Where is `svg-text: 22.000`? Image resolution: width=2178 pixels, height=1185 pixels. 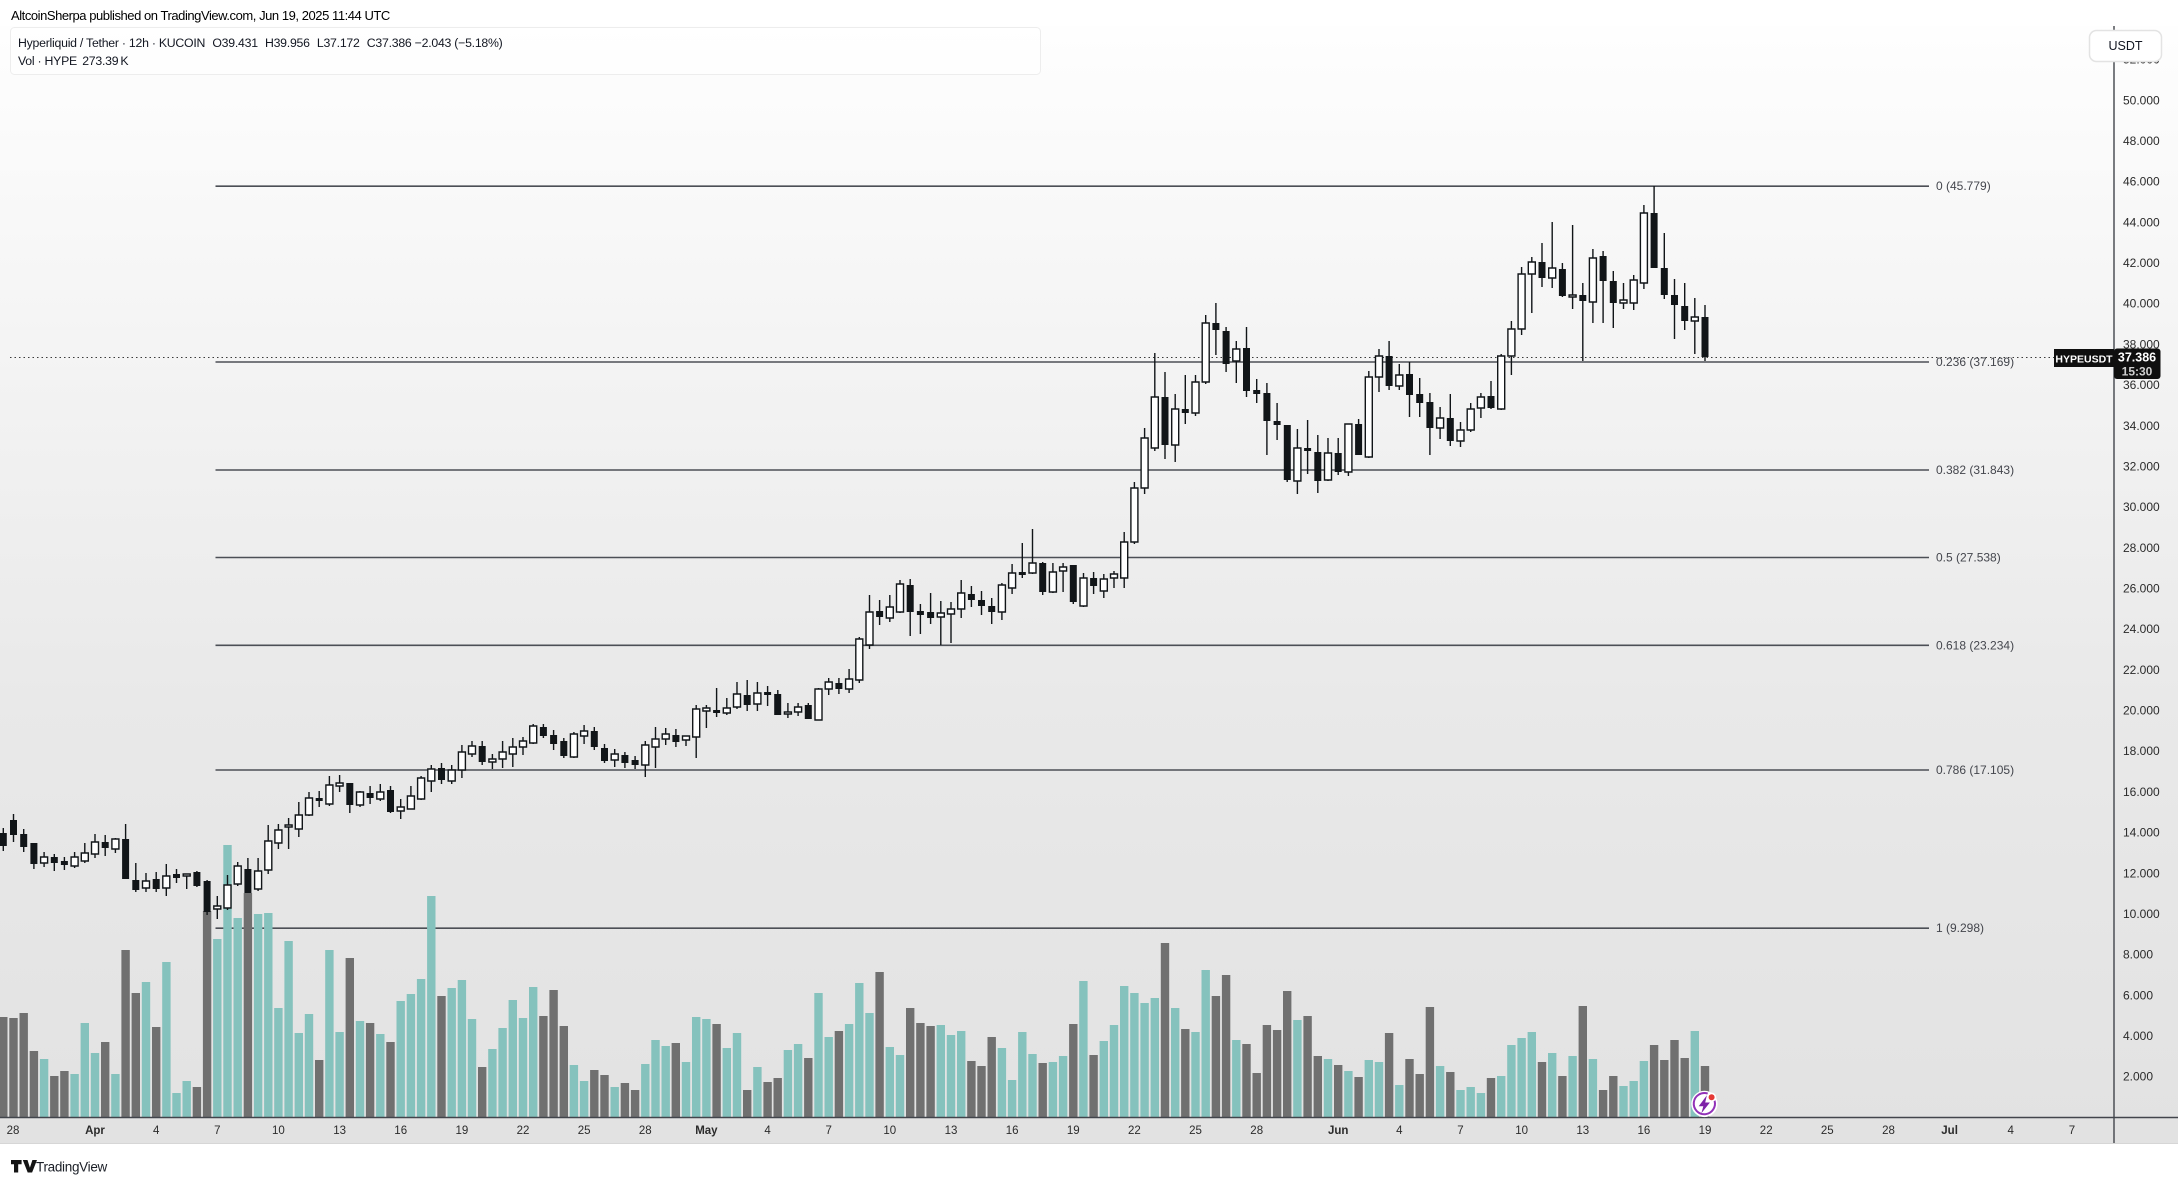
svg-text: 22.000 is located at coordinates (2141, 670).